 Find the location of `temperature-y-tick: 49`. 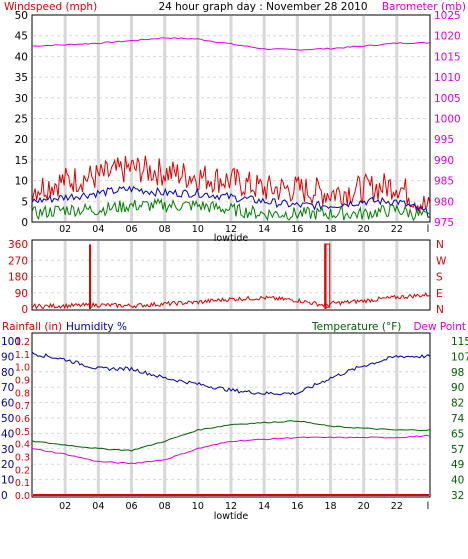

temperature-y-tick: 49 is located at coordinates (457, 465).